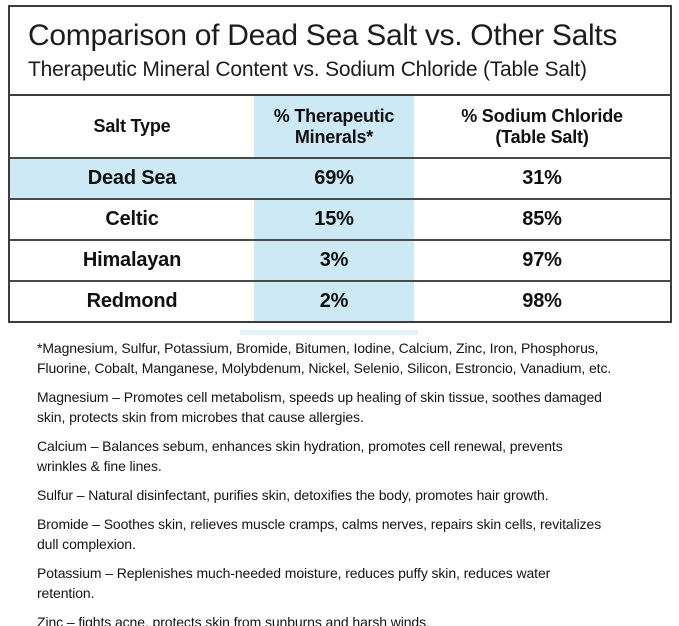  Describe the element at coordinates (542, 136) in the screenshot. I see `header-label-line2: (Table Salt)` at that location.